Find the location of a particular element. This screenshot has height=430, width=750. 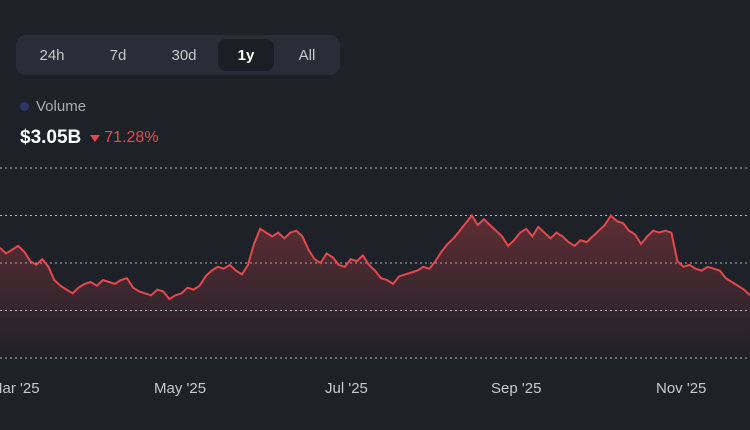

volume-summary: $3.05B 71.28% is located at coordinates (89, 138).